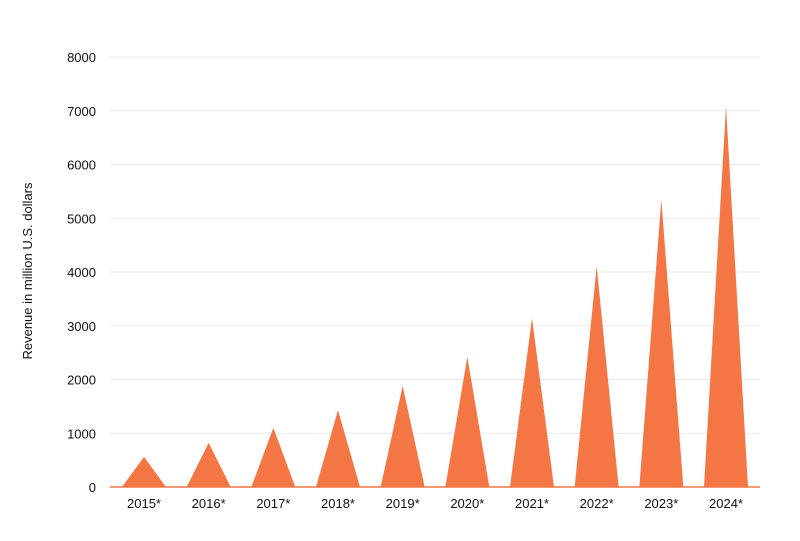  What do you see at coordinates (273, 457) in the screenshot?
I see `bar-2017` at bounding box center [273, 457].